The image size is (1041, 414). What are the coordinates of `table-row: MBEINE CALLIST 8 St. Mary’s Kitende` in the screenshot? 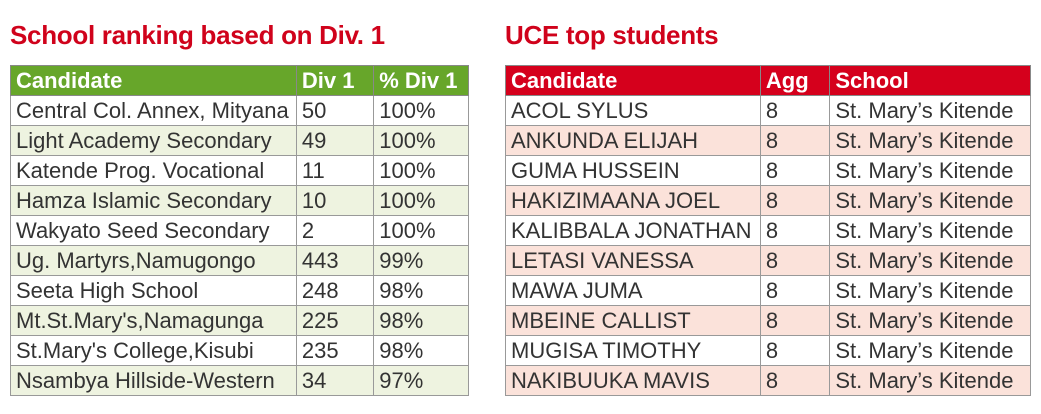 It's located at (768, 320).